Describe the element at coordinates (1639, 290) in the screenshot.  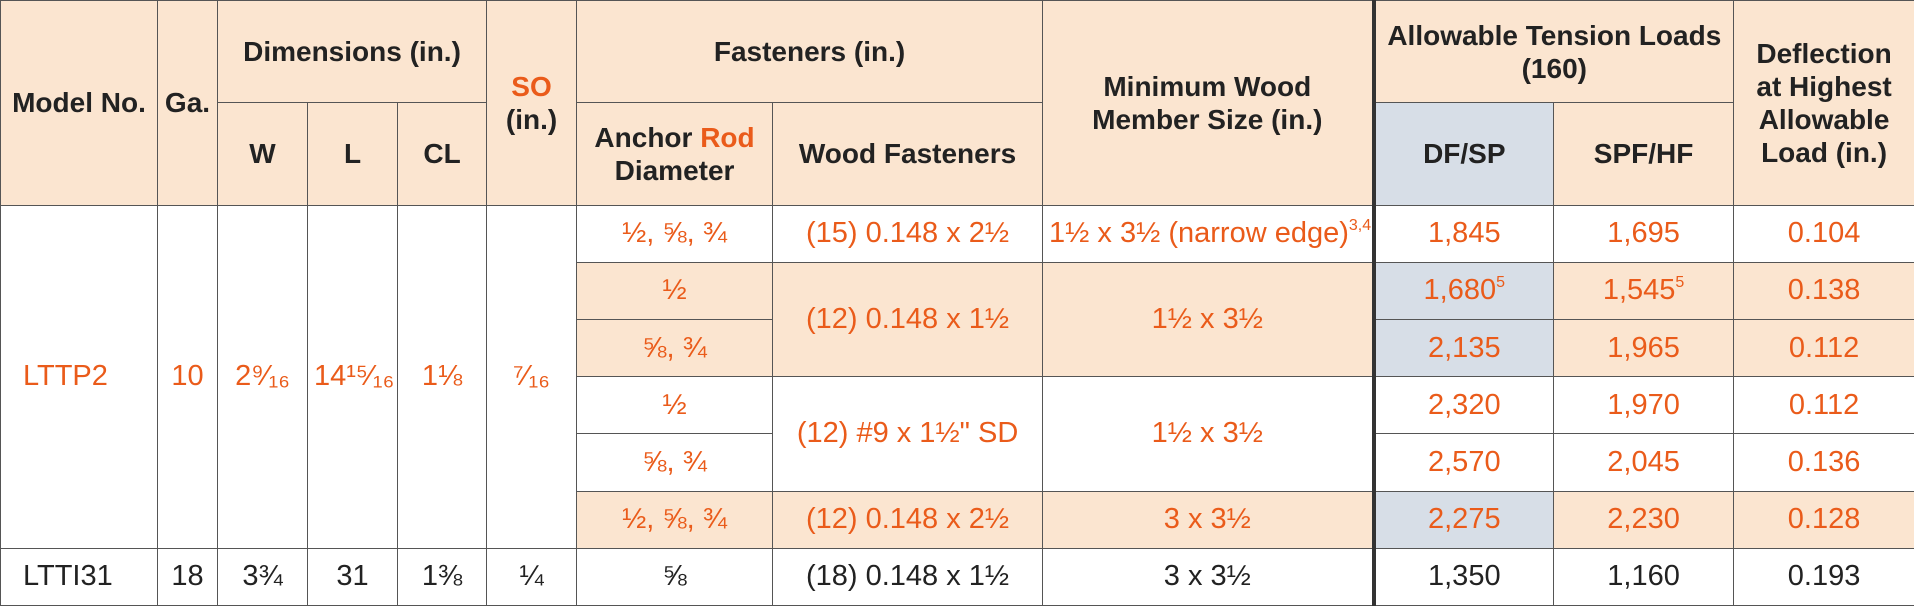
I see `spfhf-value: 1,545` at that location.